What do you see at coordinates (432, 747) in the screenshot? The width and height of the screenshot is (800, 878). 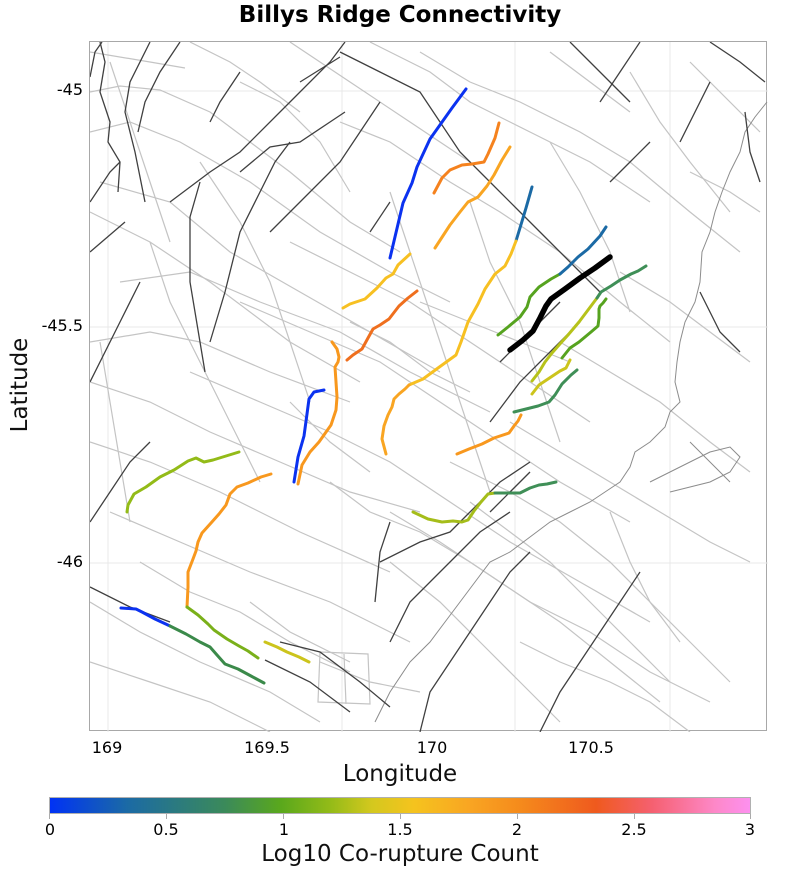 I see `x-tick-label: 170` at bounding box center [432, 747].